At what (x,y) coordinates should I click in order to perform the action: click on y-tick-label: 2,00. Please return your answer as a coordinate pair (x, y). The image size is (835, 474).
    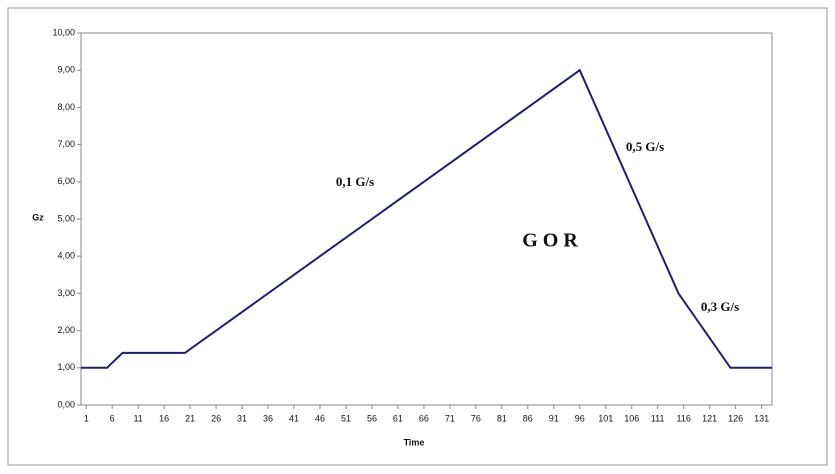
    Looking at the image, I should click on (66, 330).